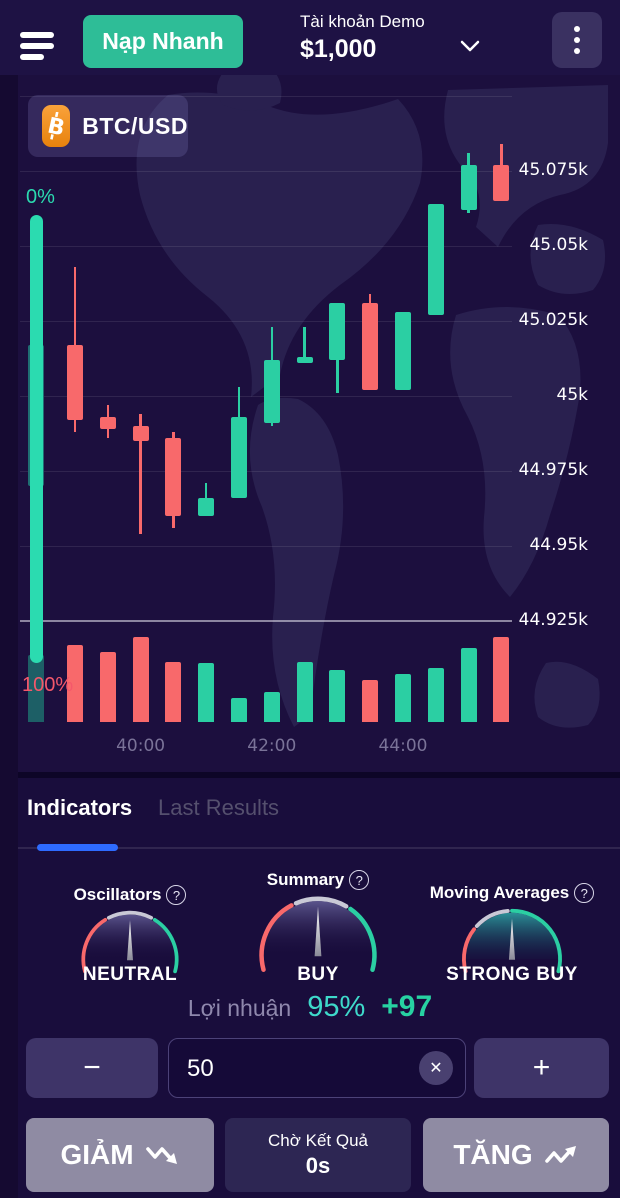  What do you see at coordinates (294, 1069) in the screenshot?
I see `amount-input` at bounding box center [294, 1069].